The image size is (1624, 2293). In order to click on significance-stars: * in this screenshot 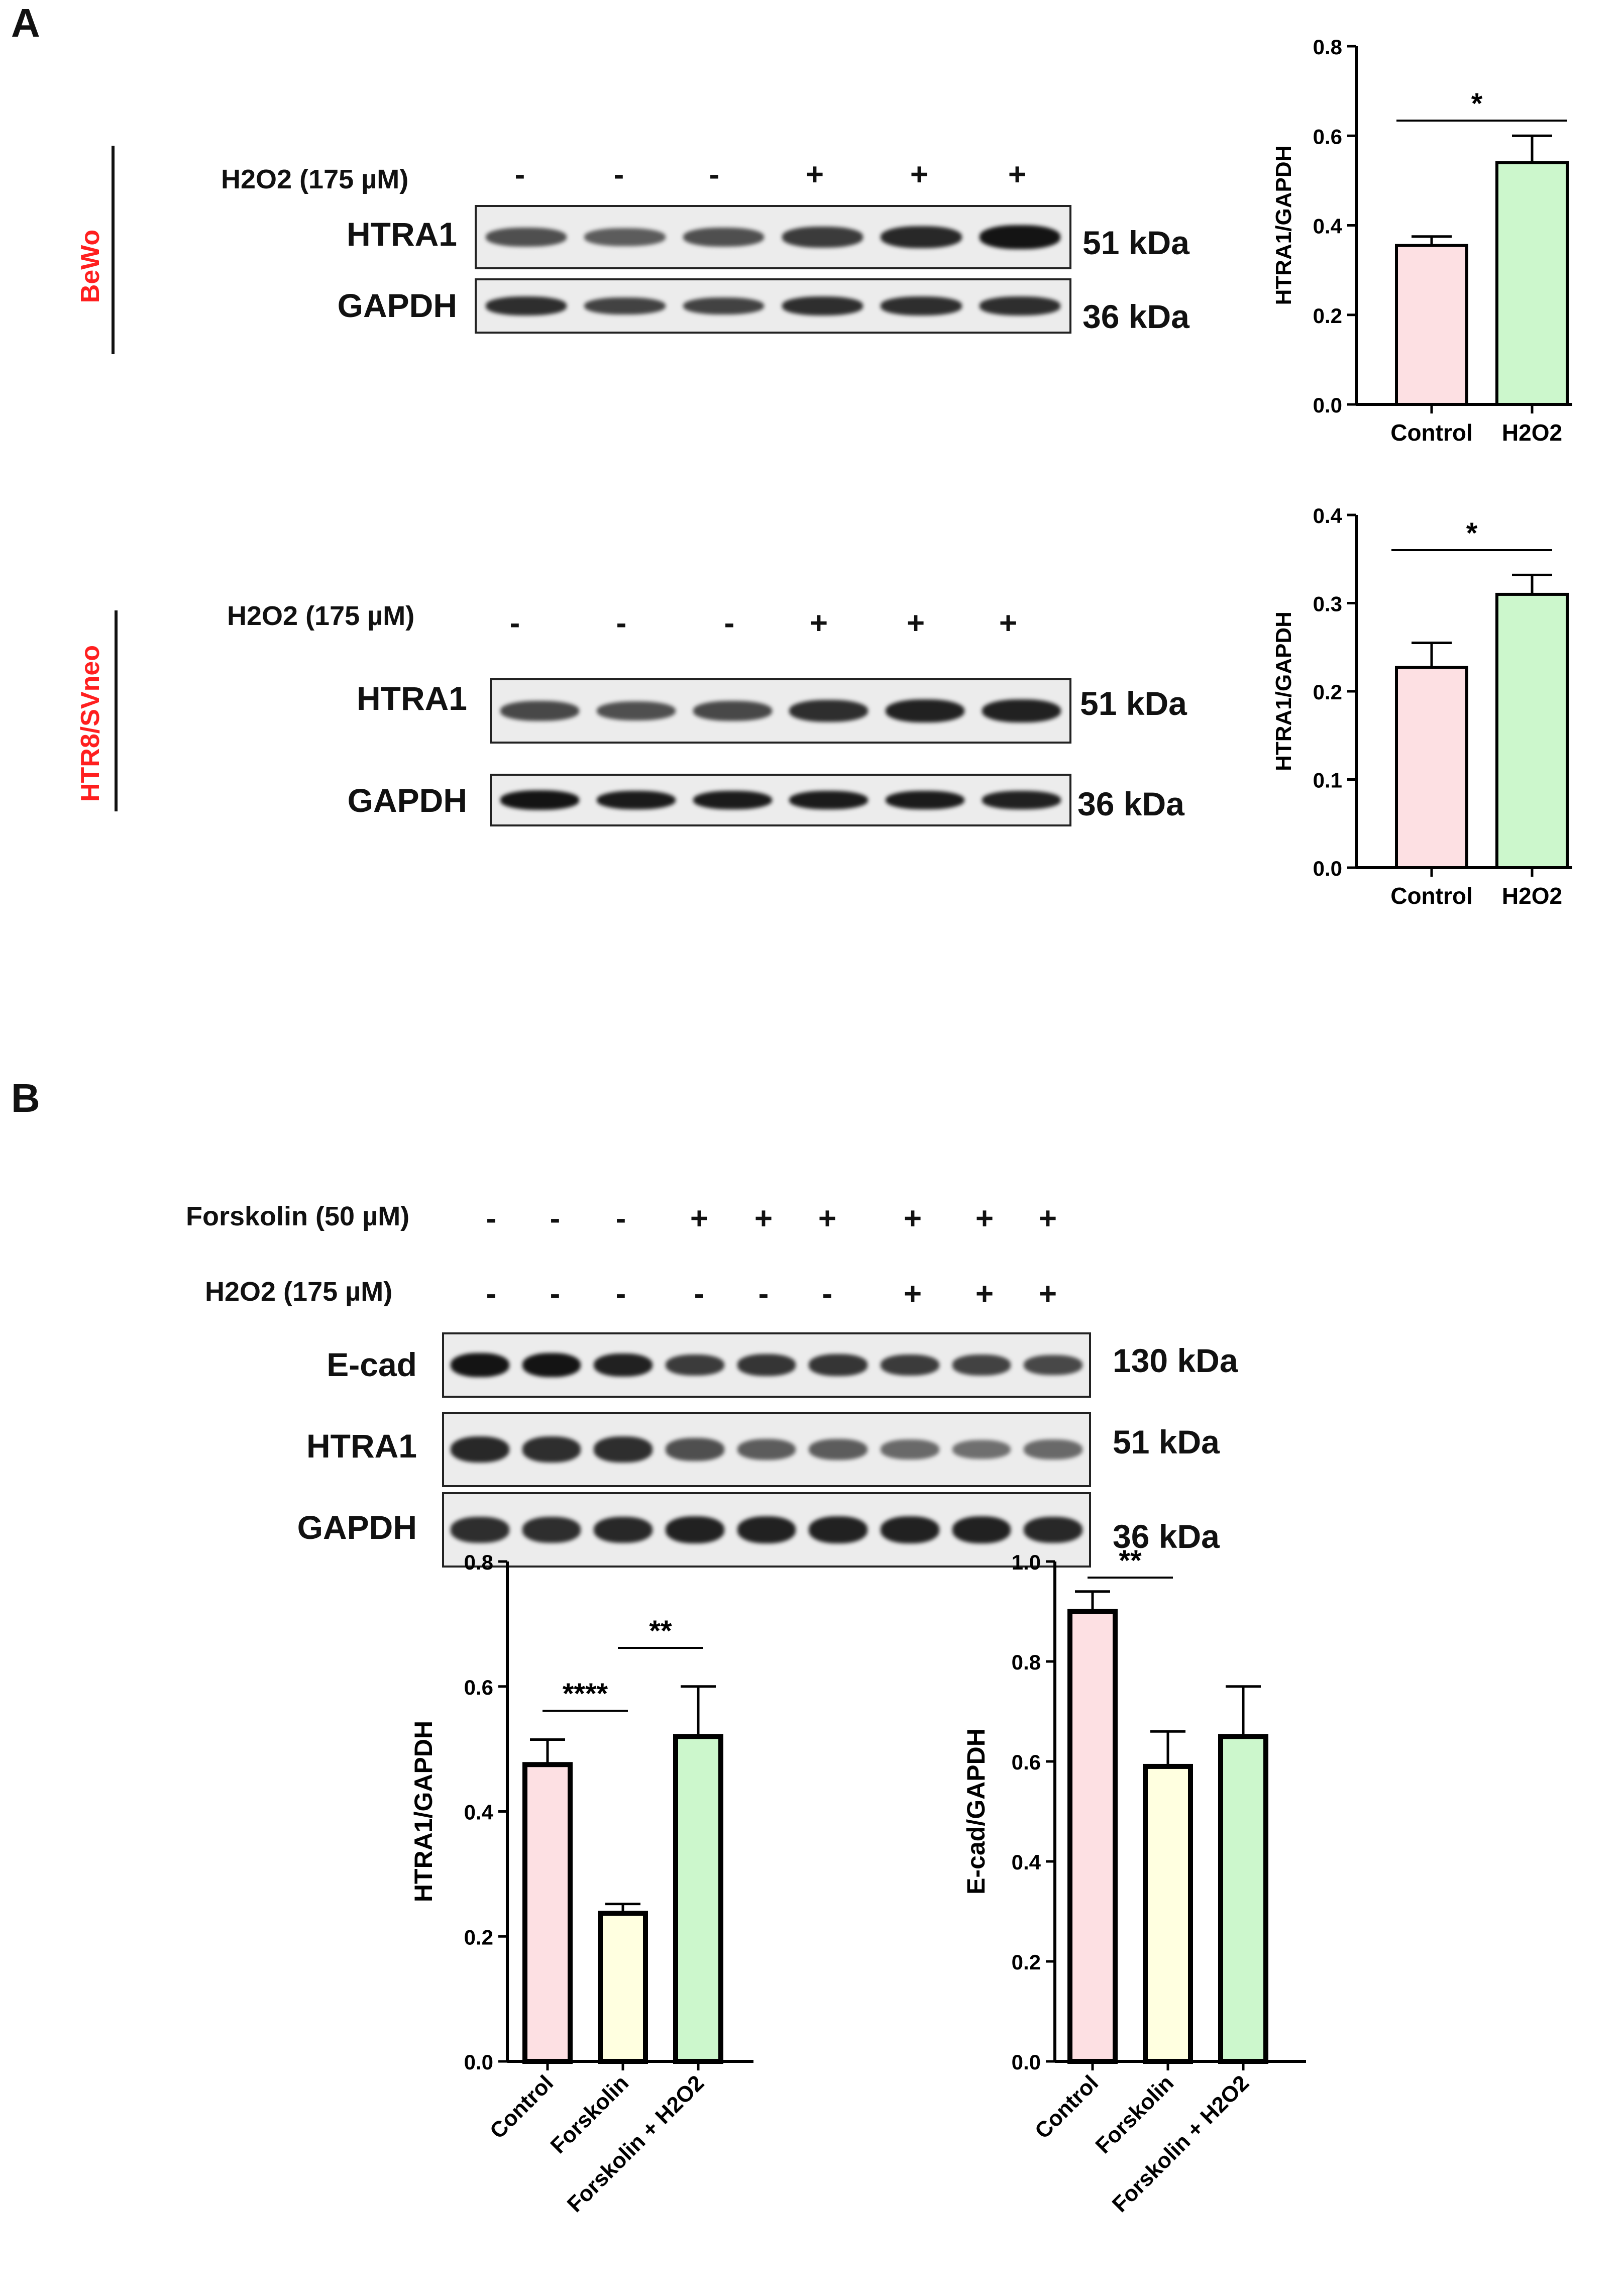, I will do `click(1472, 534)`.